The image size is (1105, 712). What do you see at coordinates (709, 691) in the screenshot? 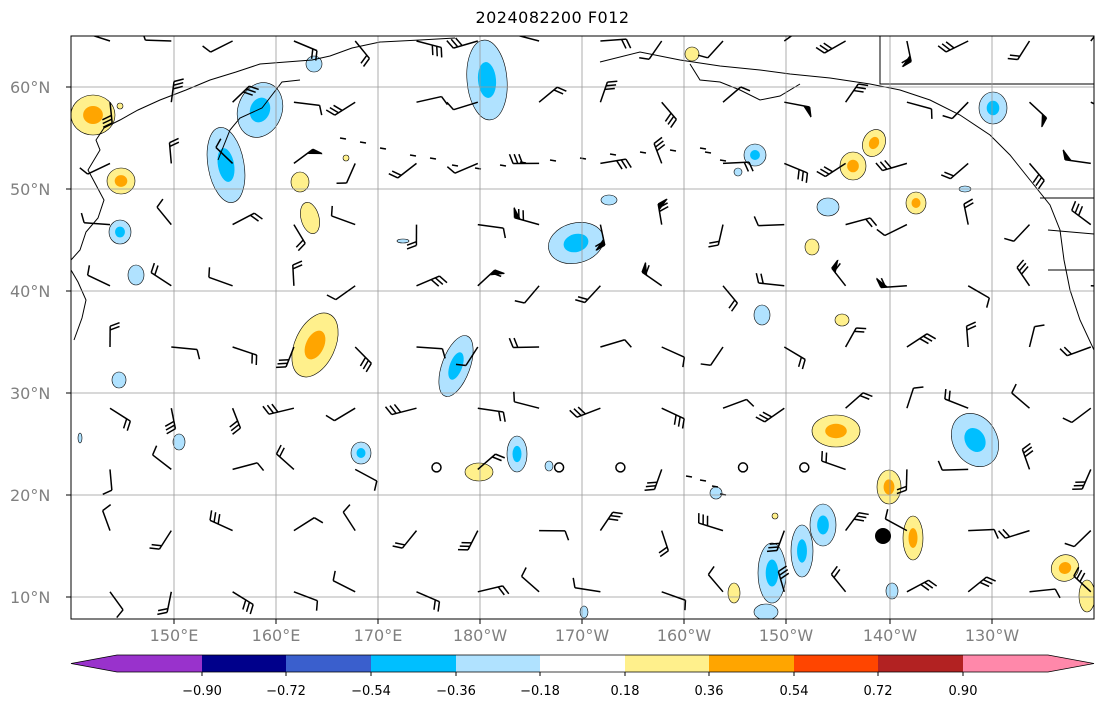
I see `colorbar-label: 0.36` at bounding box center [709, 691].